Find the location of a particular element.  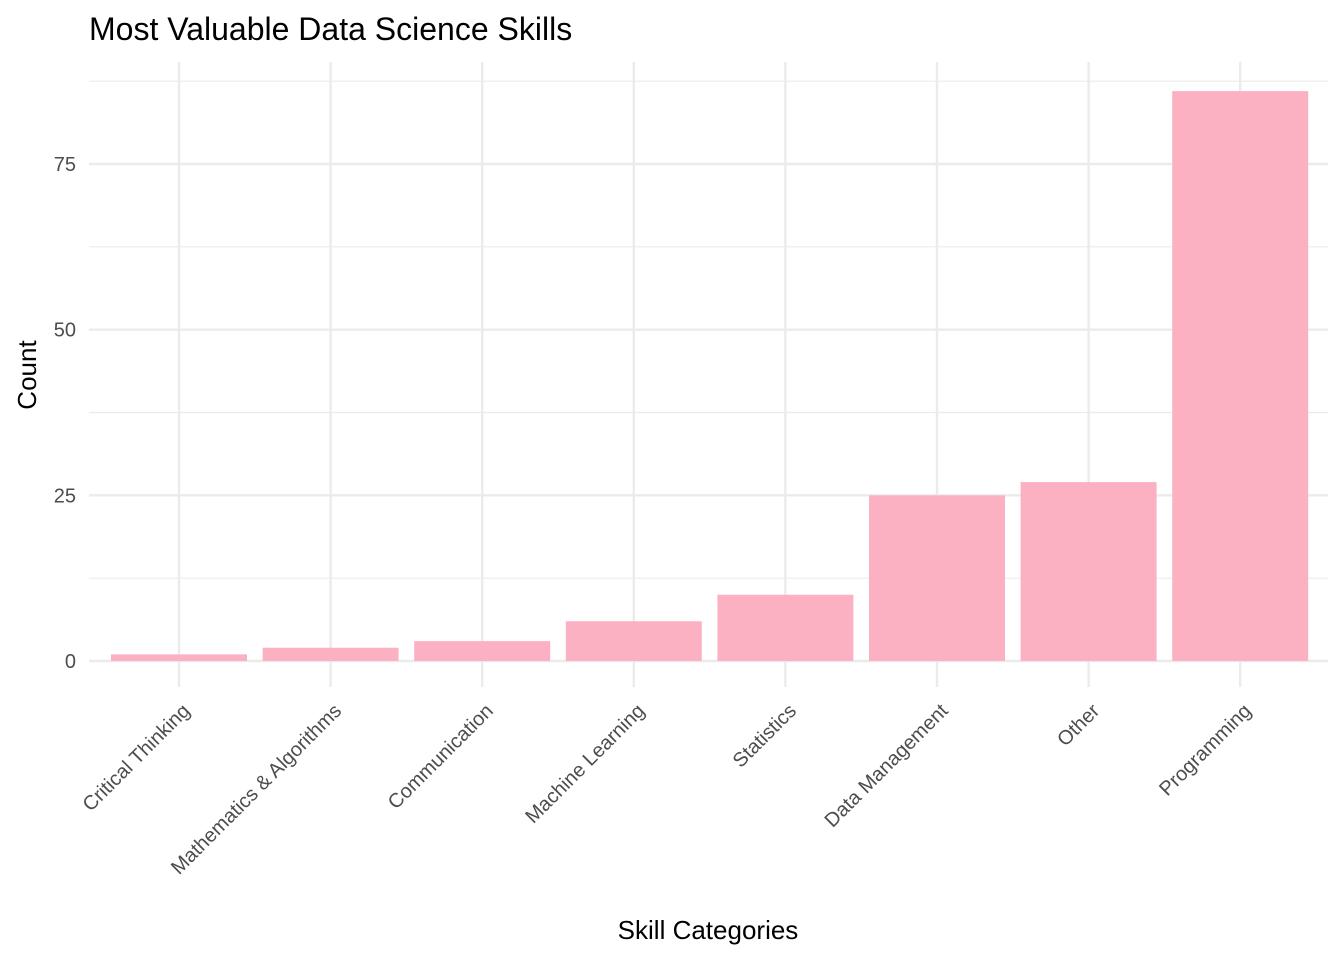

y-tick-label: 0 is located at coordinates (70, 662).